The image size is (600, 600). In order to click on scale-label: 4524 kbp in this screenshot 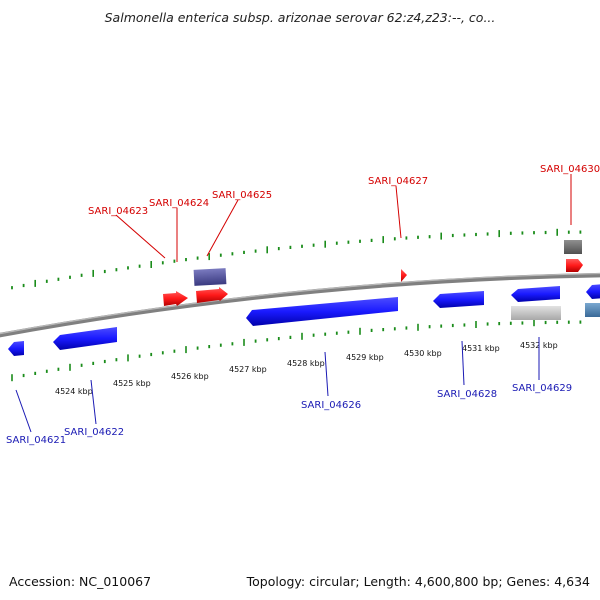, I will do `click(74, 391)`.